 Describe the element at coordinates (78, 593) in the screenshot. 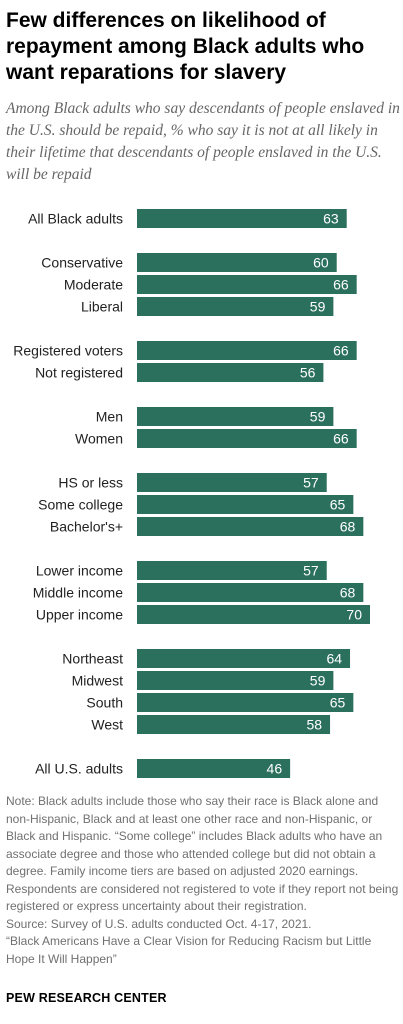

I see `category-label: Middle income` at that location.